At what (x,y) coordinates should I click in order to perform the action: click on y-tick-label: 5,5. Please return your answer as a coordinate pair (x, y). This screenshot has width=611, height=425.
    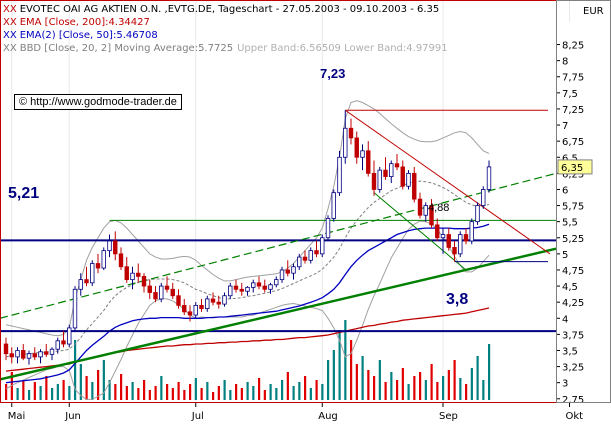
    Looking at the image, I should click on (570, 223).